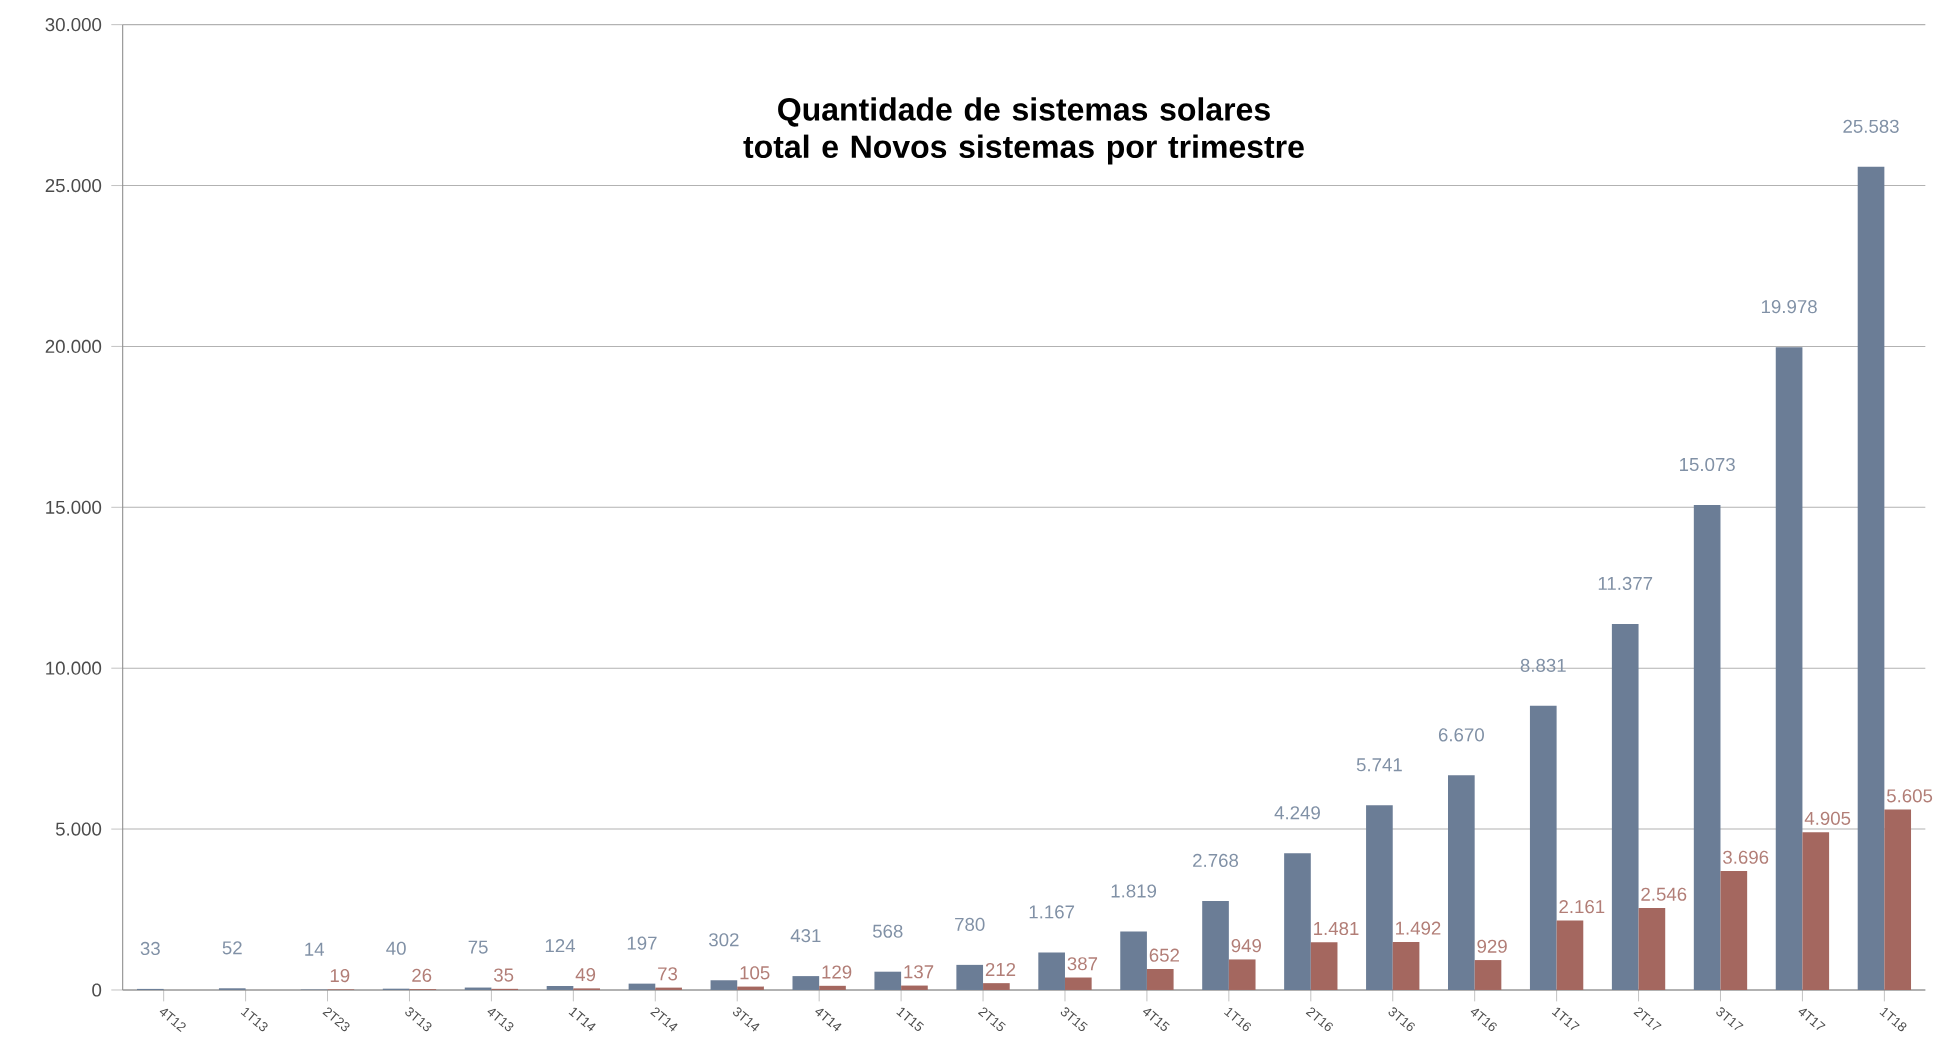 The width and height of the screenshot is (1948, 1054). Describe the element at coordinates (78, 829) in the screenshot. I see `y-tick-label: 5.000` at that location.